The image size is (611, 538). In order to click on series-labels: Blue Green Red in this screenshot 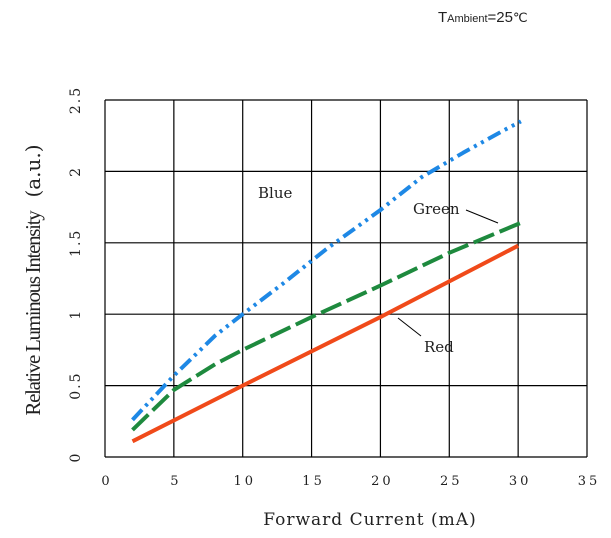, I will do `click(378, 270)`.